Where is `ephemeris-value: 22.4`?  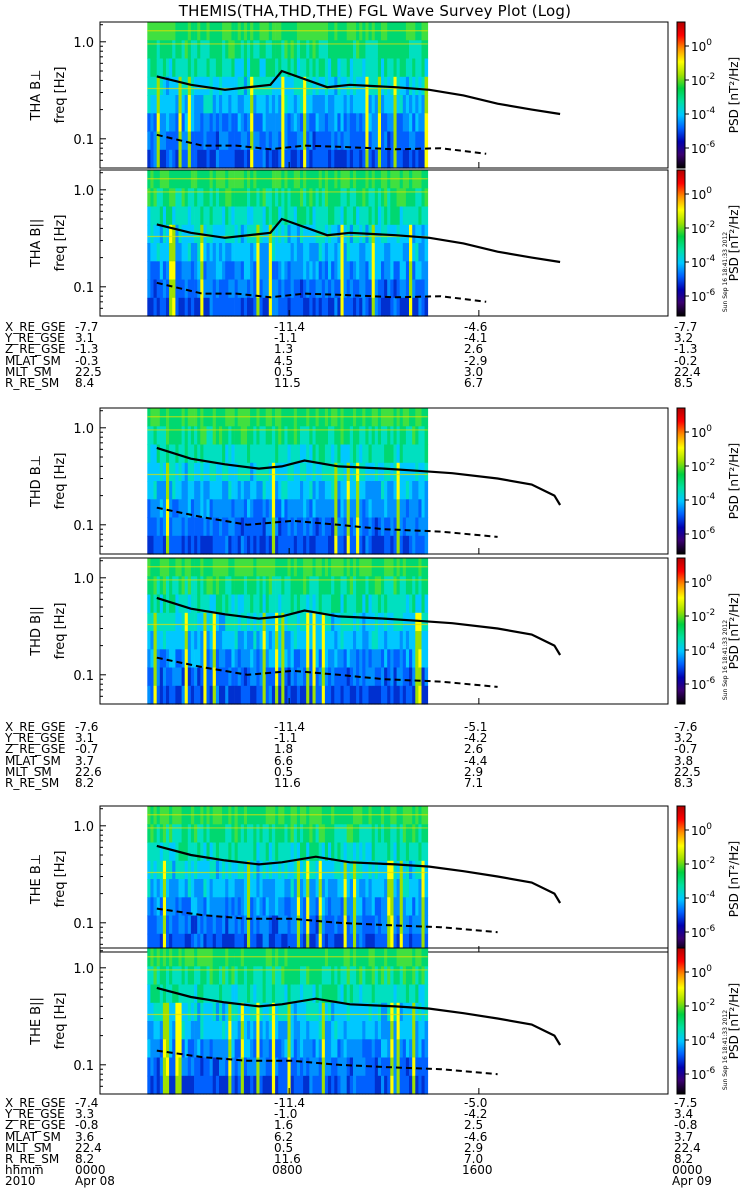
ephemeris-value: 22.4 is located at coordinates (687, 1147).